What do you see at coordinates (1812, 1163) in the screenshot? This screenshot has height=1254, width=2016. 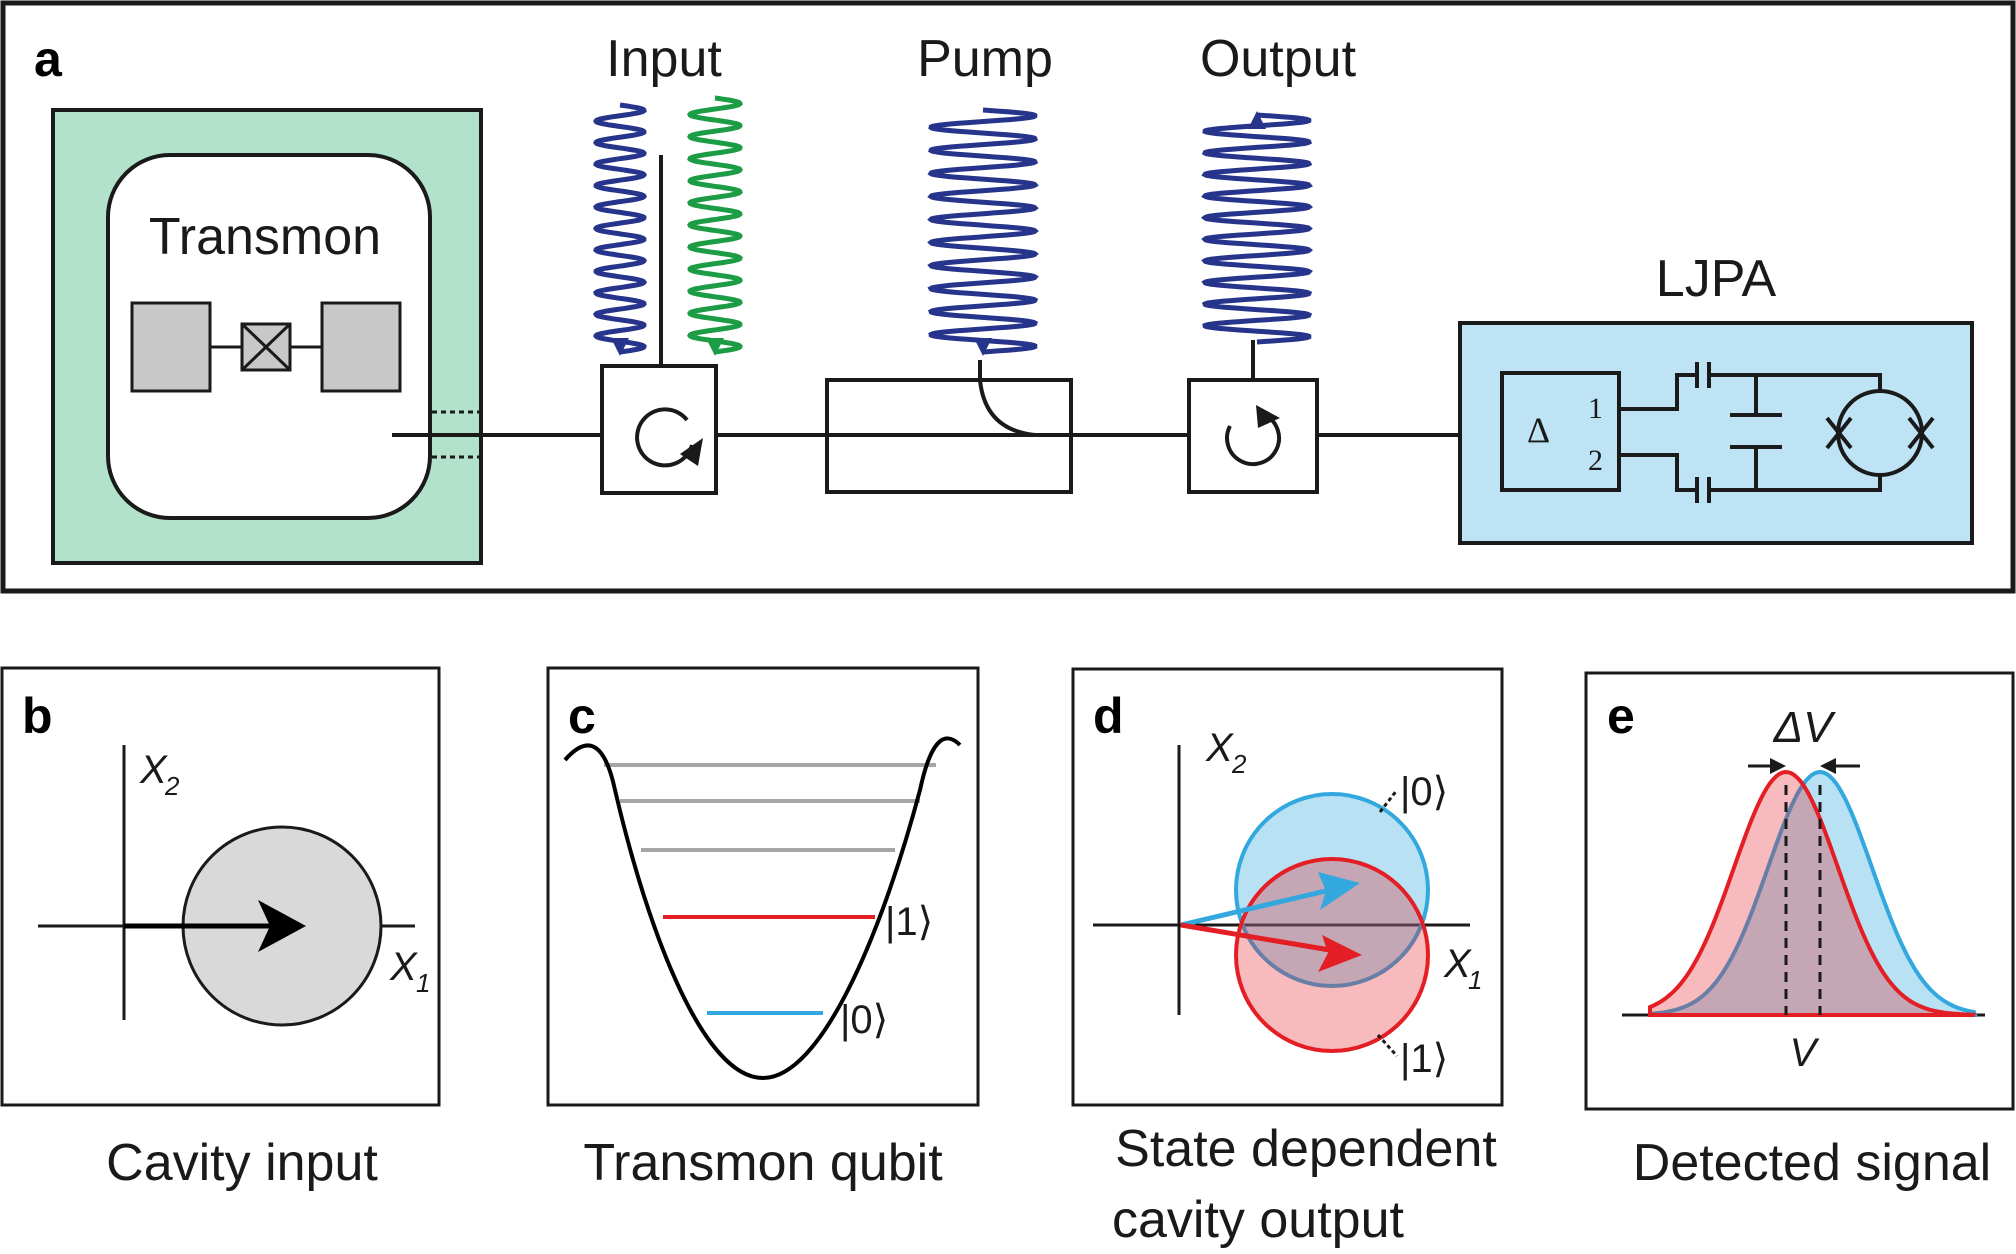 I see `e-caption: Detected signal` at bounding box center [1812, 1163].